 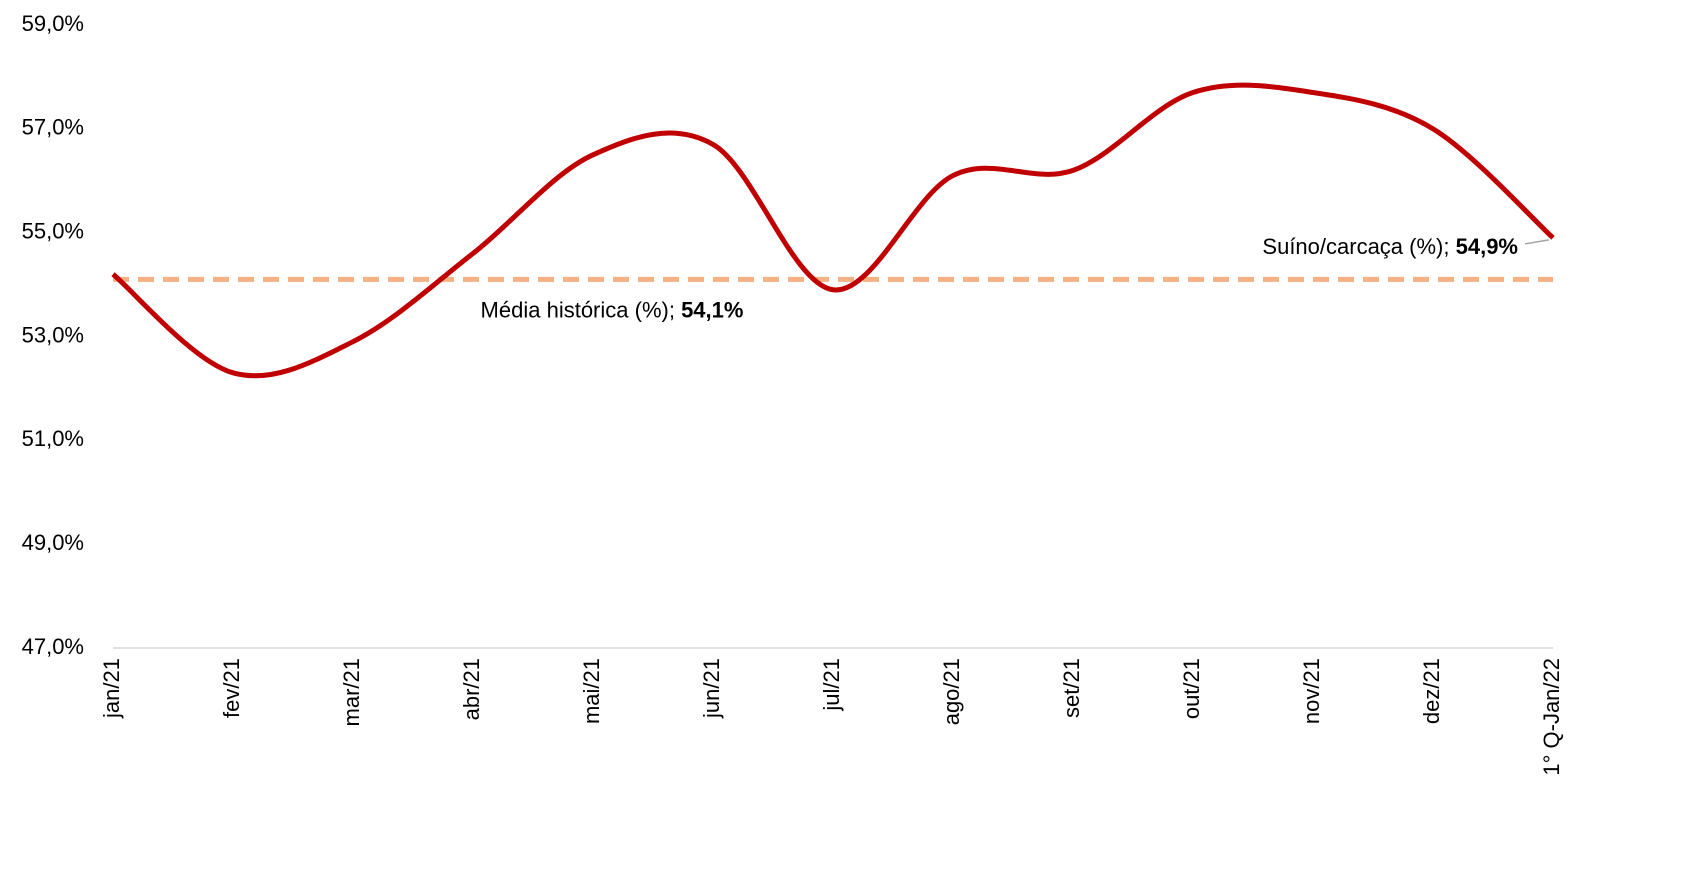 What do you see at coordinates (575, 309) in the screenshot?
I see `reference-name: Média histórica (%)` at bounding box center [575, 309].